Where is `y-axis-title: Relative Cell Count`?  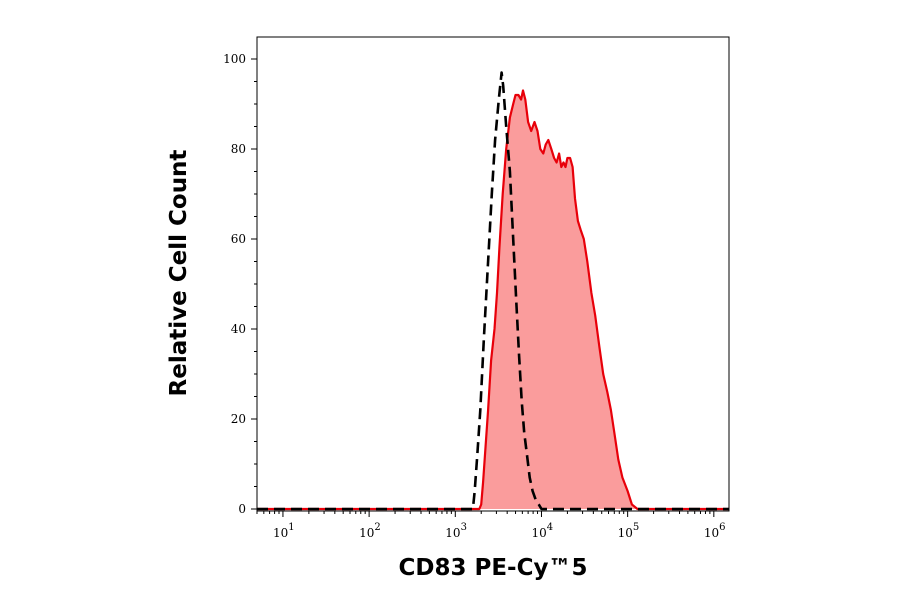 y-axis-title: Relative Cell Count is located at coordinates (179, 273).